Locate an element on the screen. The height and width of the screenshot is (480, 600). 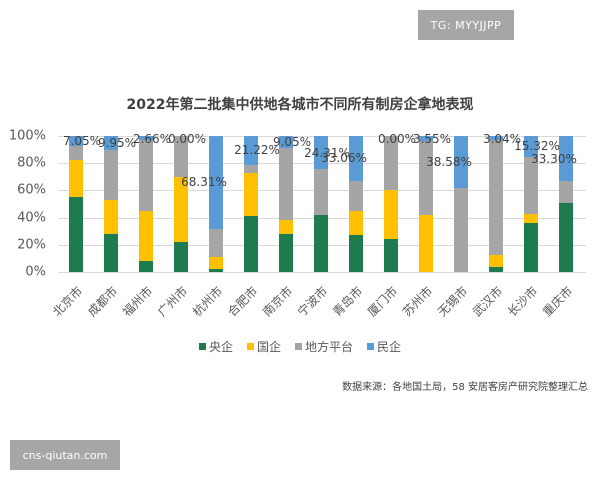
x-tick-label: 北京市 is located at coordinates (67, 301).